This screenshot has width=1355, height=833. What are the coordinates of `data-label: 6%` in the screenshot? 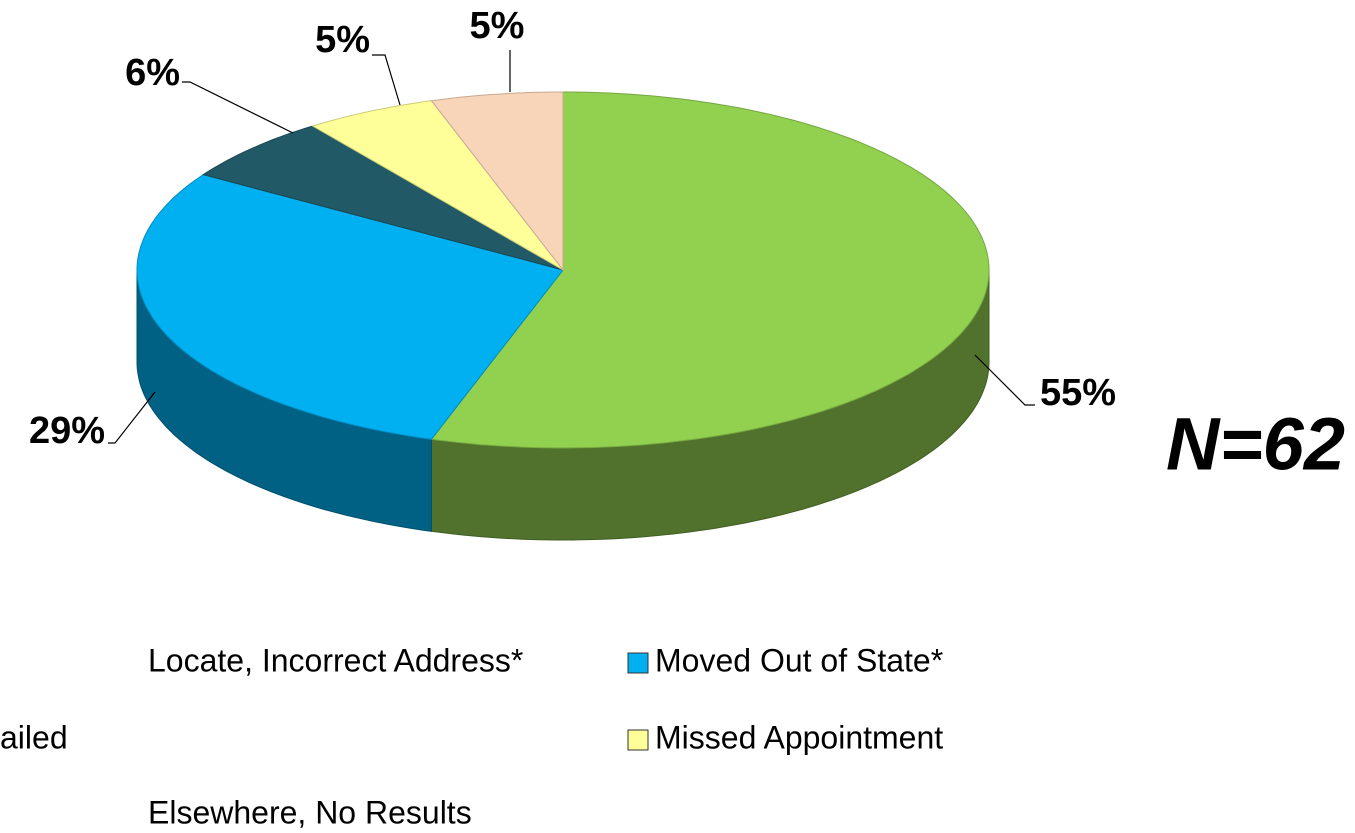 It's located at (152, 73).